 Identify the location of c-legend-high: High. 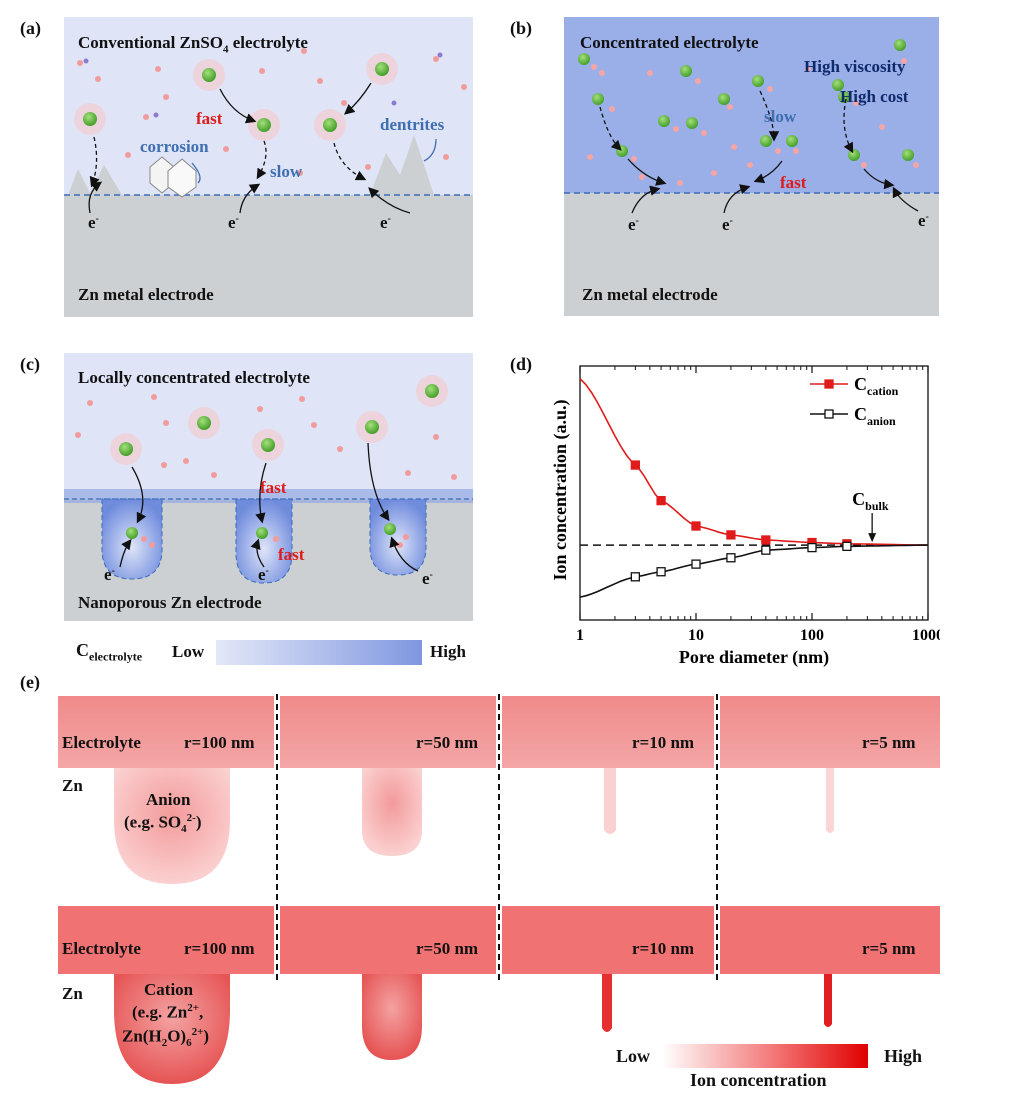
(448, 651).